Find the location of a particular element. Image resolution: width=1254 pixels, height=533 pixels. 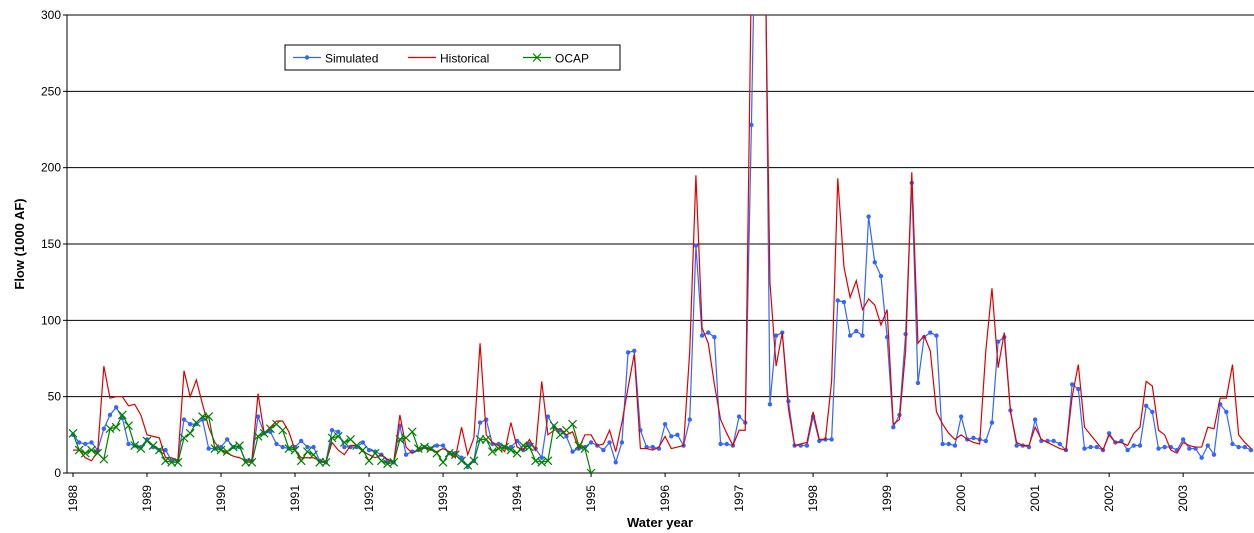

legend-label: Simulated is located at coordinates (351, 59).